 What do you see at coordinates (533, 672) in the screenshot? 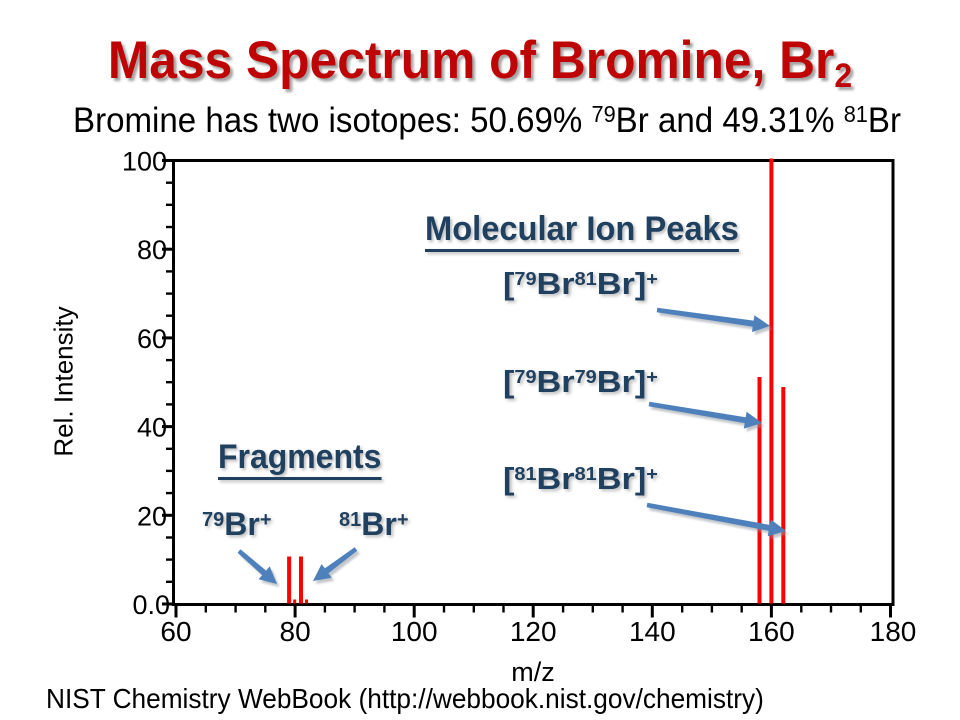
I see `svg-text: m/z` at bounding box center [533, 672].